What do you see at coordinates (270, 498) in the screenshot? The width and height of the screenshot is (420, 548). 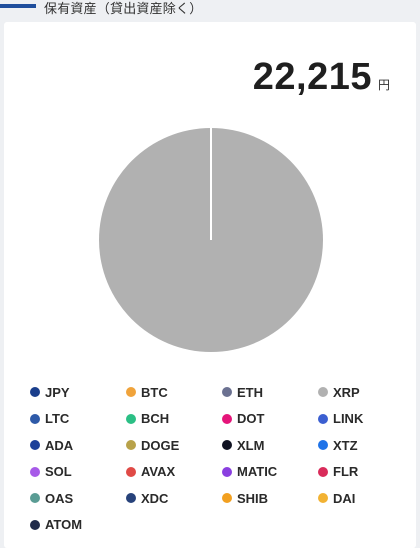 I see `legend-item-shib: SHIB` at bounding box center [270, 498].